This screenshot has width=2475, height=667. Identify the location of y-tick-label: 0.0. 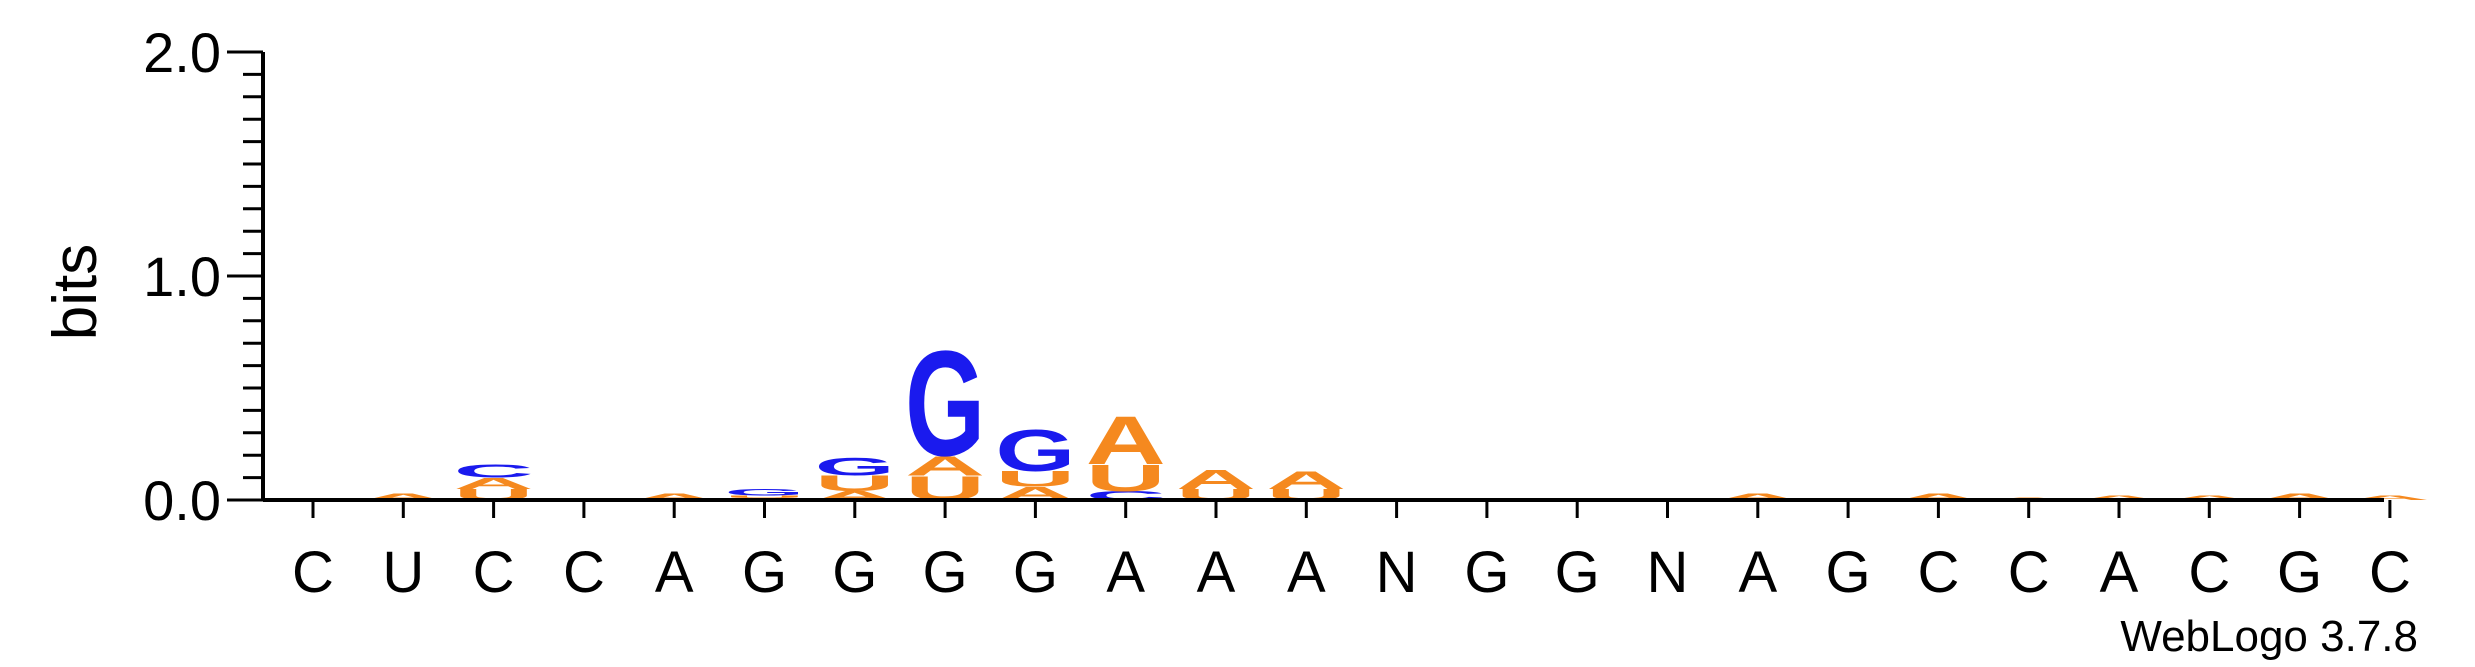
(182, 500).